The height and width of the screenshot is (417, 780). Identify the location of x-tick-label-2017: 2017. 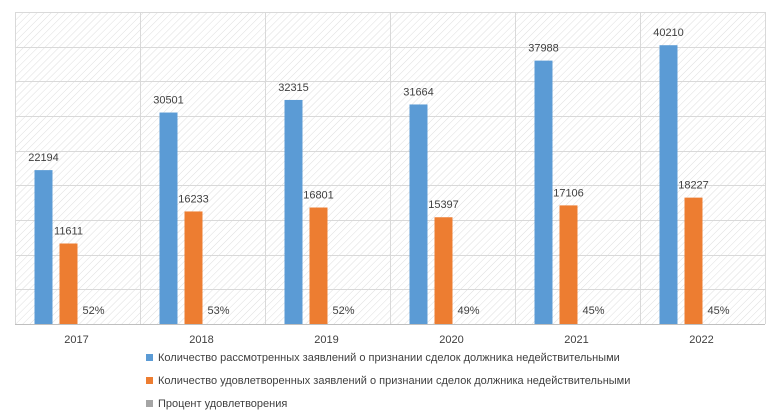
(76, 340).